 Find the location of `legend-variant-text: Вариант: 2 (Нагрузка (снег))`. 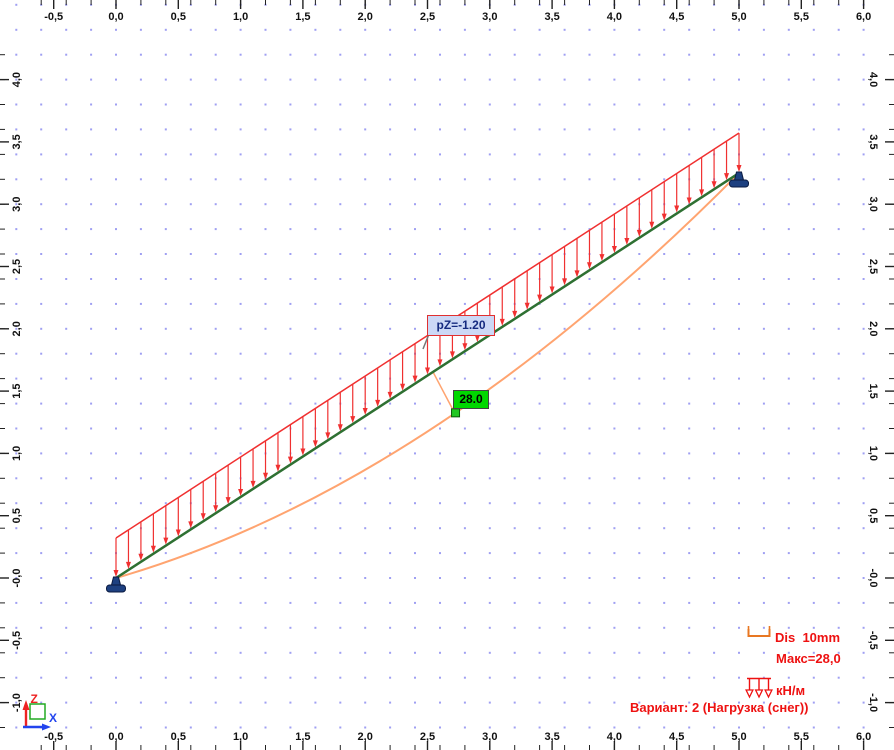

legend-variant-text: Вариант: 2 (Нагрузка (снег)) is located at coordinates (719, 707).